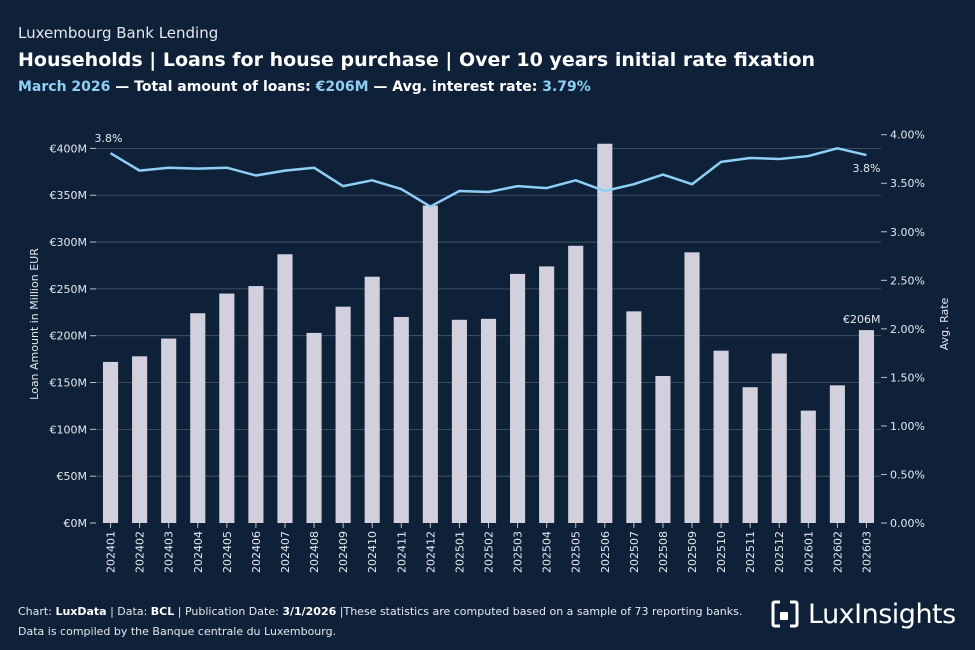 The height and width of the screenshot is (650, 975). Describe the element at coordinates (692, 552) in the screenshot. I see `x-tick-label: 202509` at that location.